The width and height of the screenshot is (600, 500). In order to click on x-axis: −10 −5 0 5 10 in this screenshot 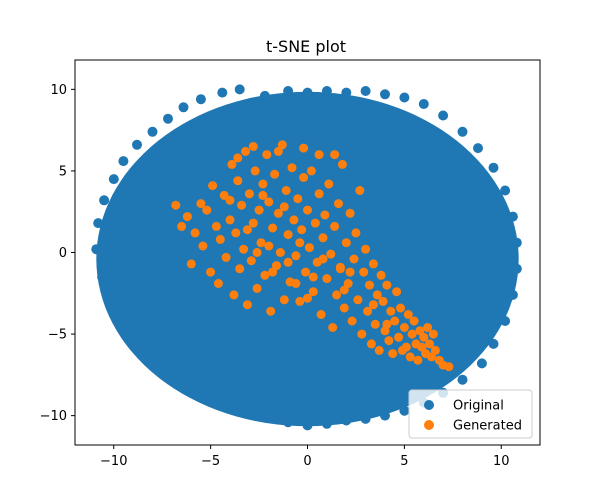, I will do `click(305, 457)`.